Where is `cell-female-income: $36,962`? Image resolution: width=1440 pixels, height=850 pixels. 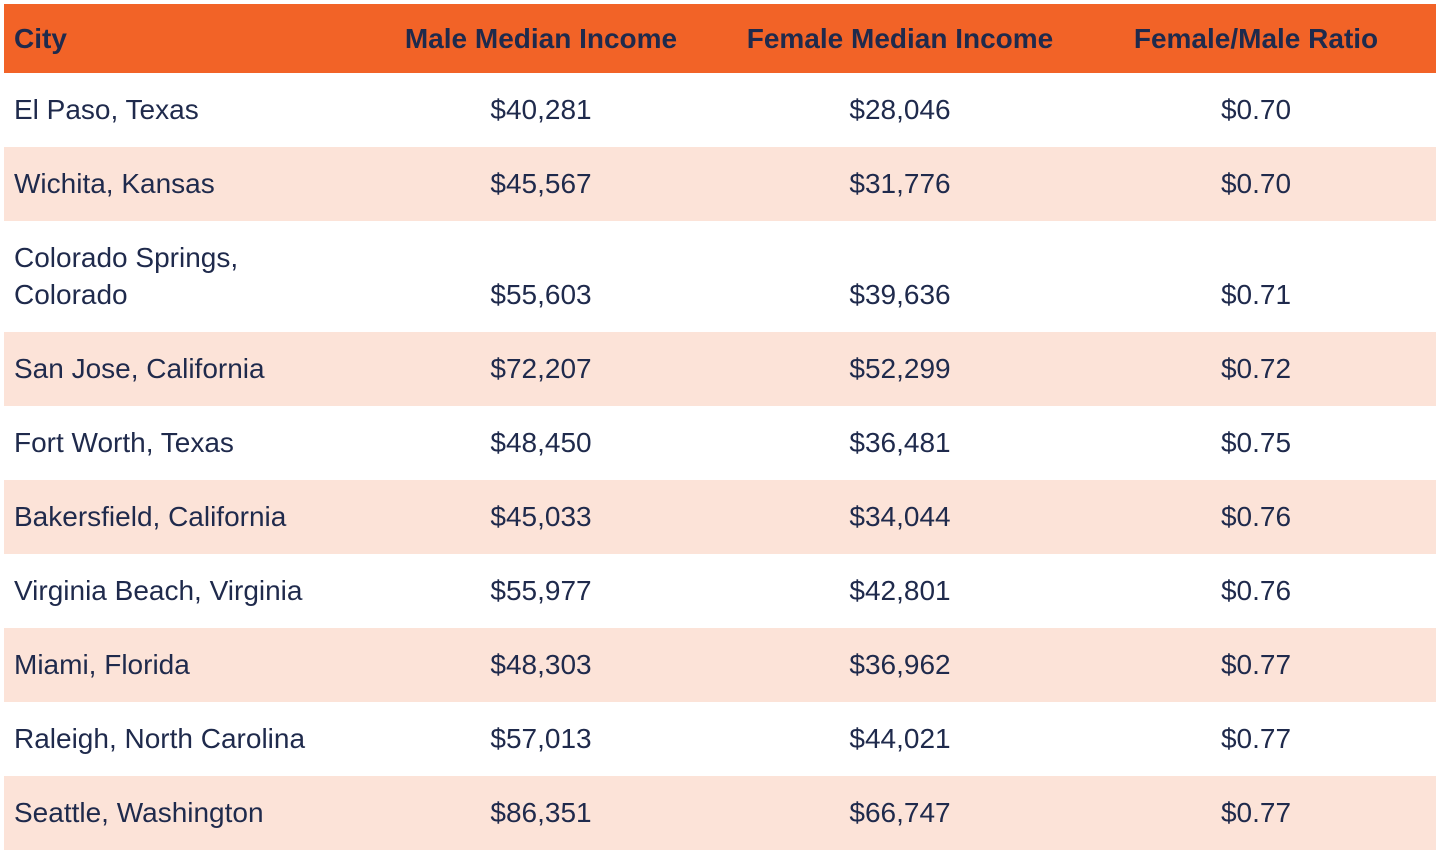
cell-female-income: $36,962 is located at coordinates (900, 664).